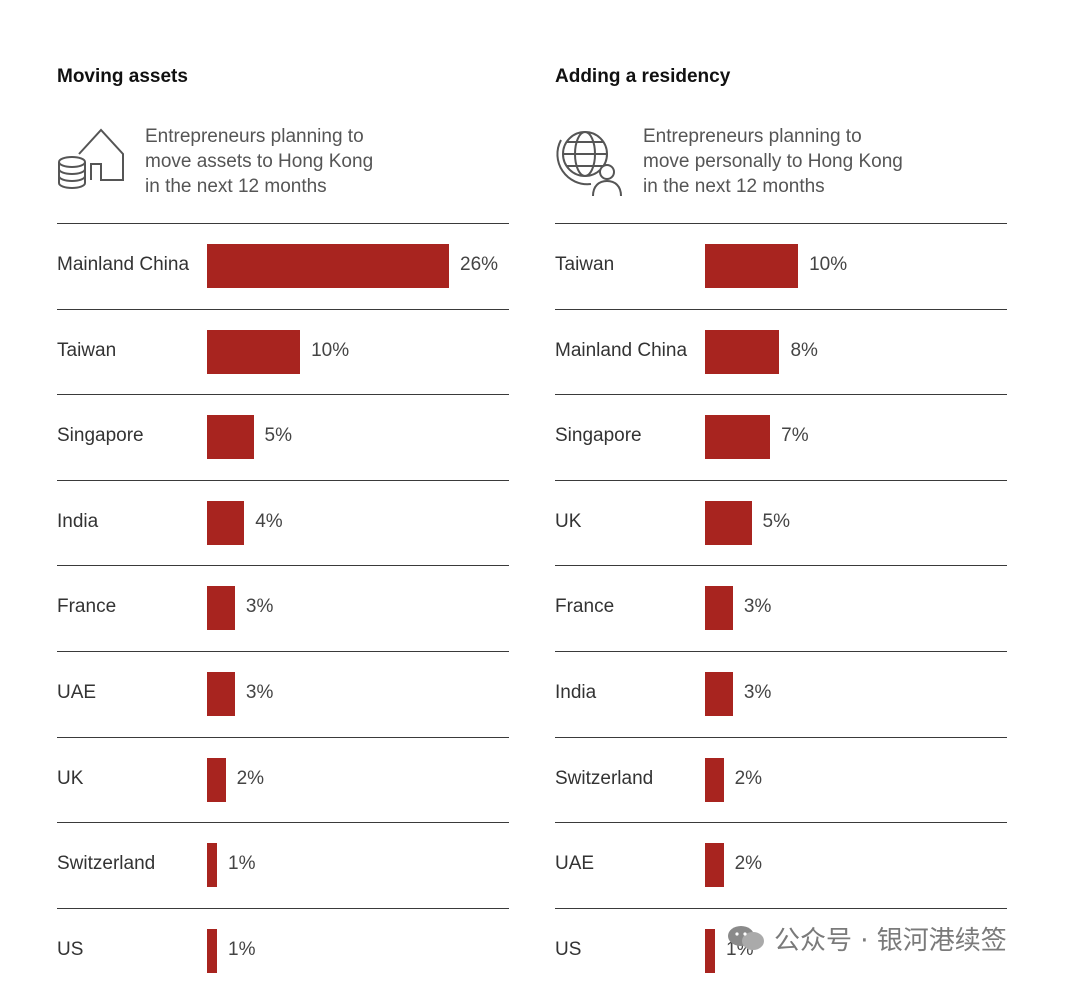 Image resolution: width=1080 pixels, height=993 pixels. Describe the element at coordinates (781, 865) in the screenshot. I see `bar-row: UAE 2%` at that location.